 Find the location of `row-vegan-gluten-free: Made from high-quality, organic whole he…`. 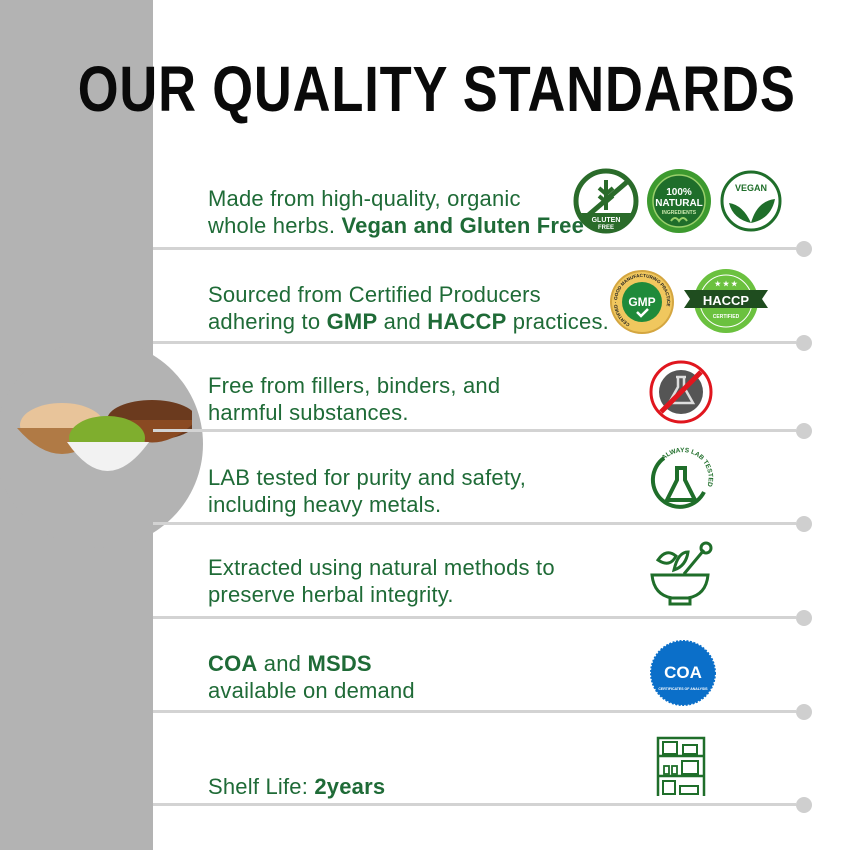

row-vegan-gluten-free: Made from high-quality, organic whole he… is located at coordinates (396, 212).